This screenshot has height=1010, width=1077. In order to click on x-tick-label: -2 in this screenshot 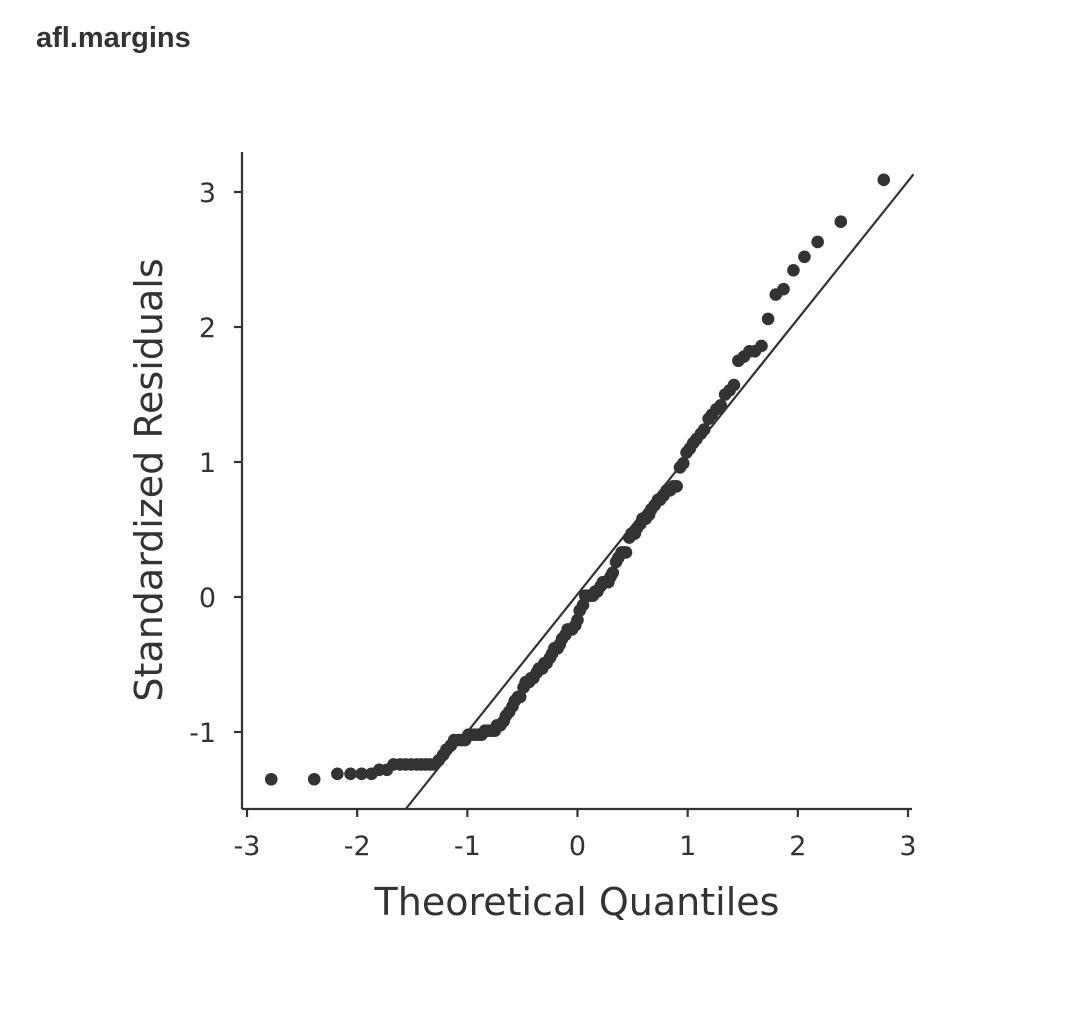, I will do `click(357, 846)`.